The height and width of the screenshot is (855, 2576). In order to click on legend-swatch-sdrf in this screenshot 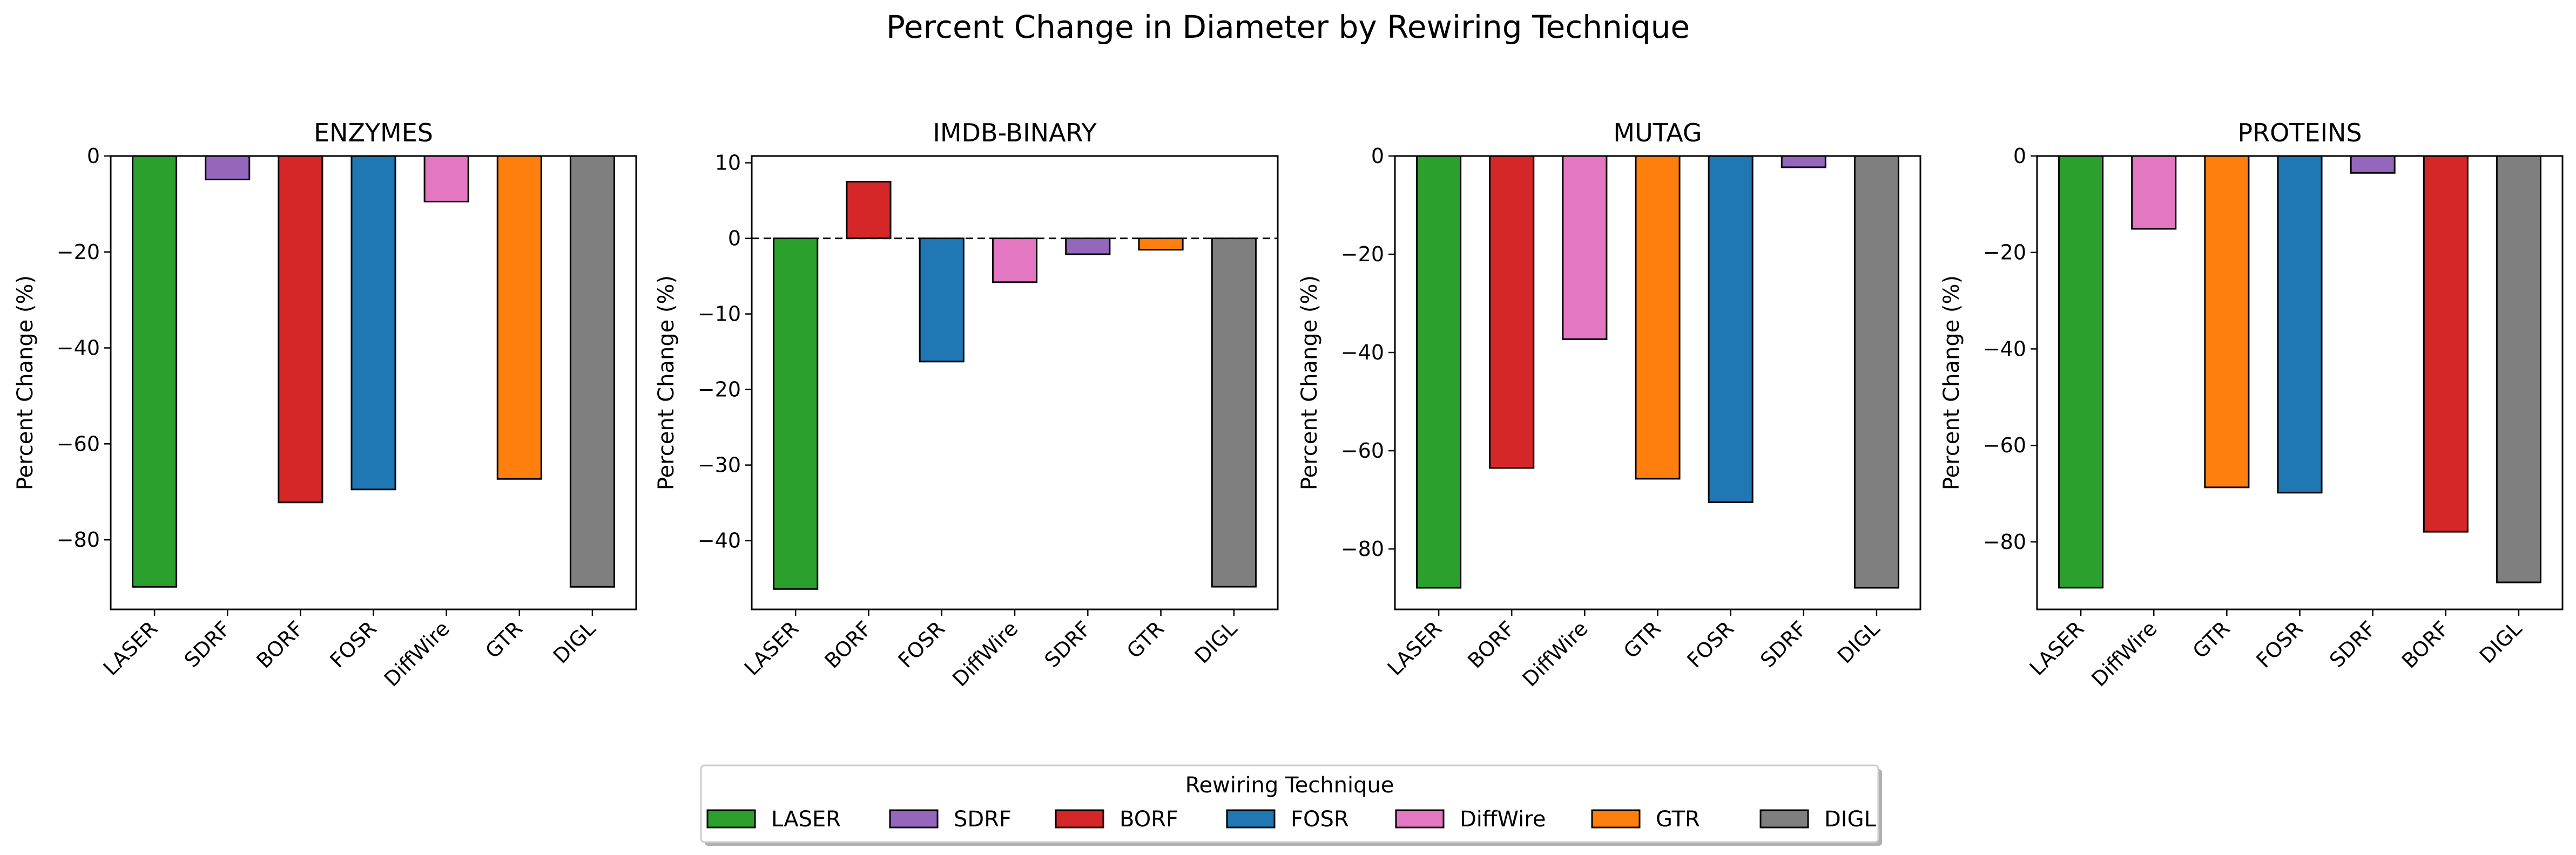, I will do `click(914, 819)`.